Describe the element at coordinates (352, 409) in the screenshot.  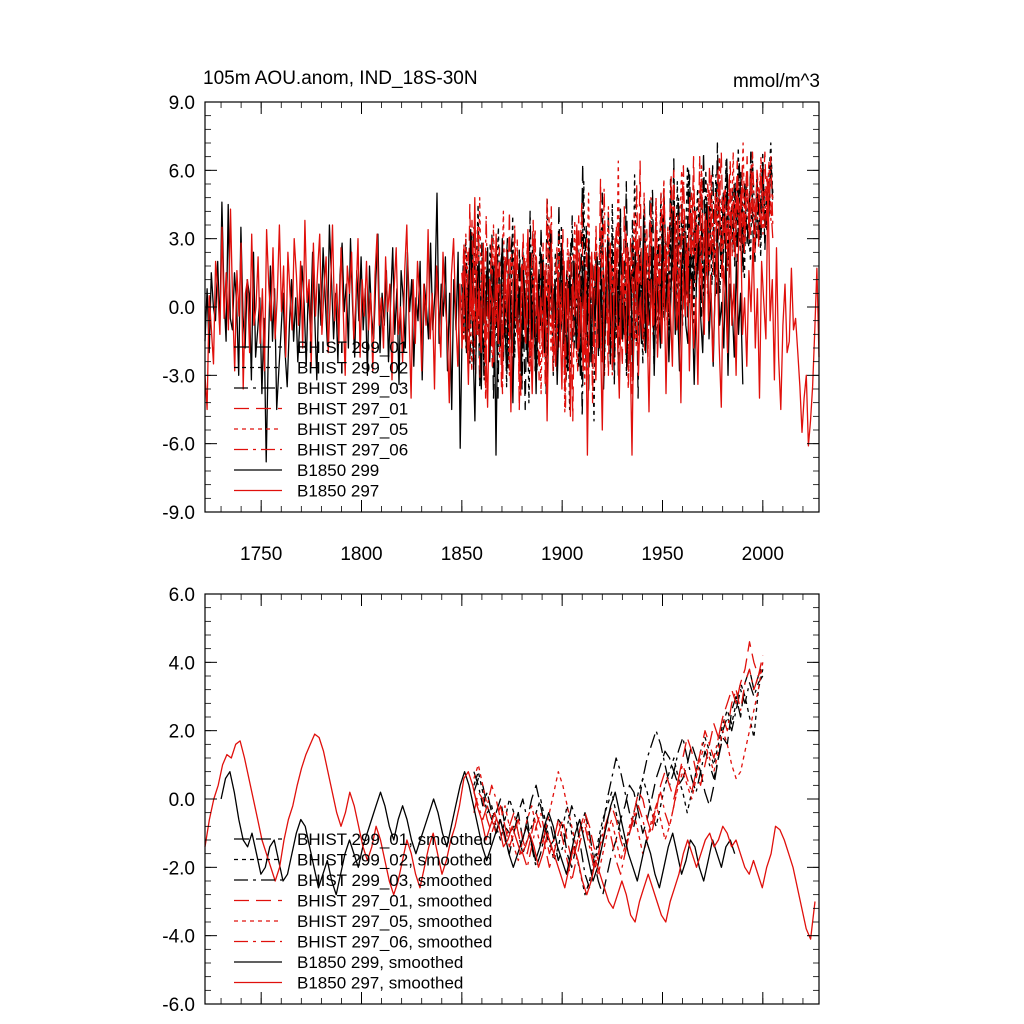
I see `top-legend-label: BHIST 297_01` at that location.